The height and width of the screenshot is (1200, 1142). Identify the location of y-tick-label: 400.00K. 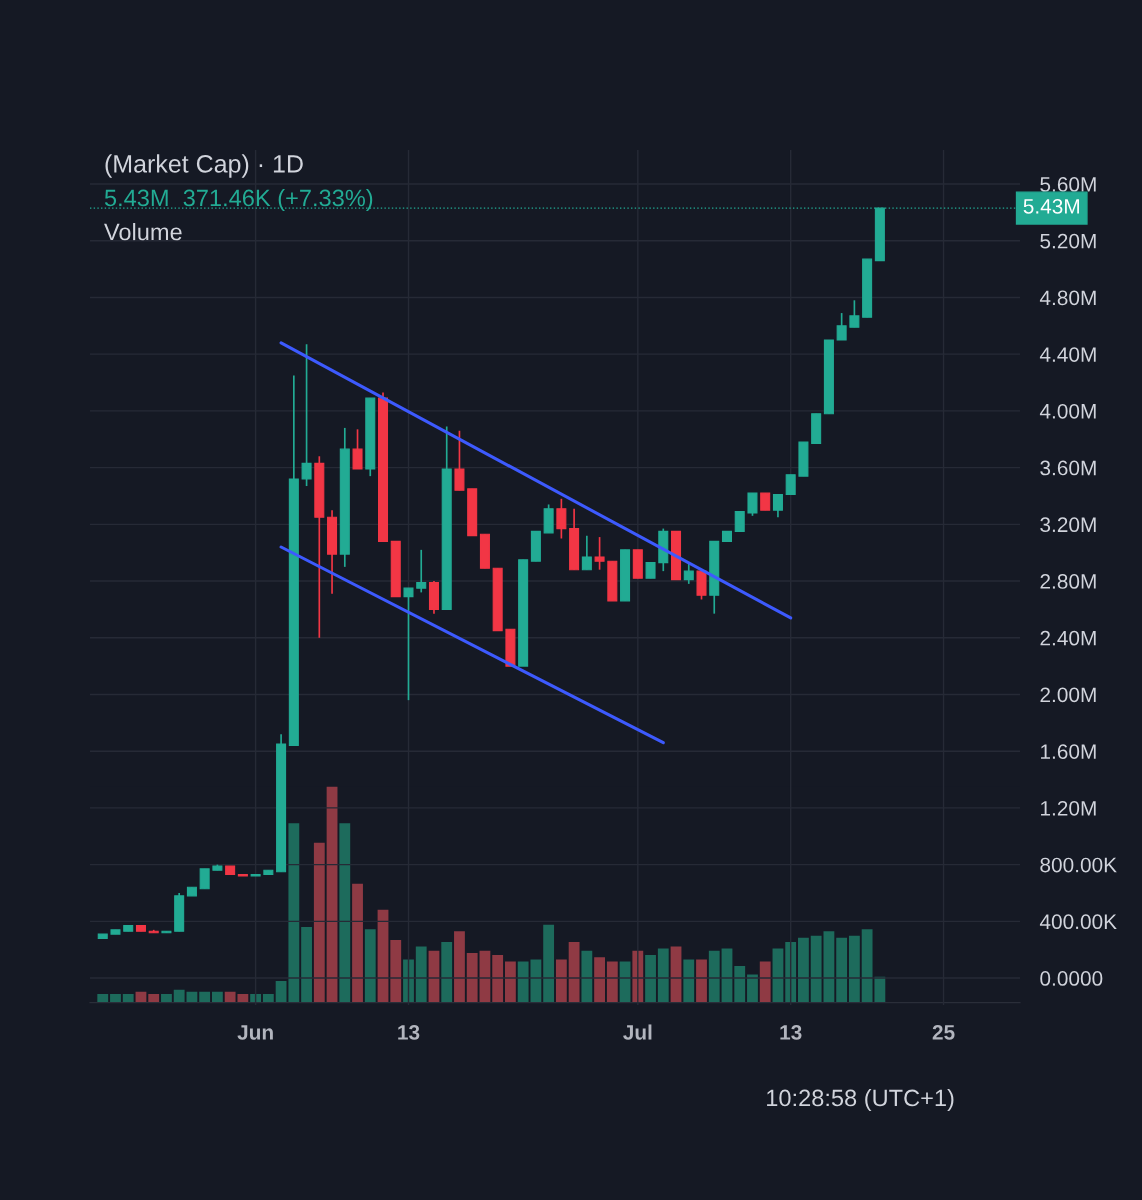
(1078, 922).